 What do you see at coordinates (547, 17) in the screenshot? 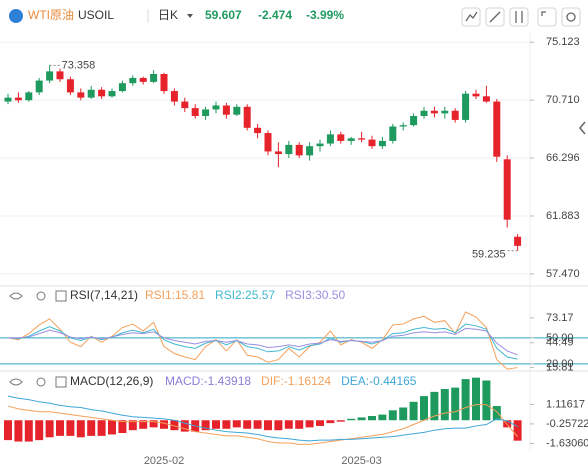
I see `tool-fullscreen` at bounding box center [547, 17].